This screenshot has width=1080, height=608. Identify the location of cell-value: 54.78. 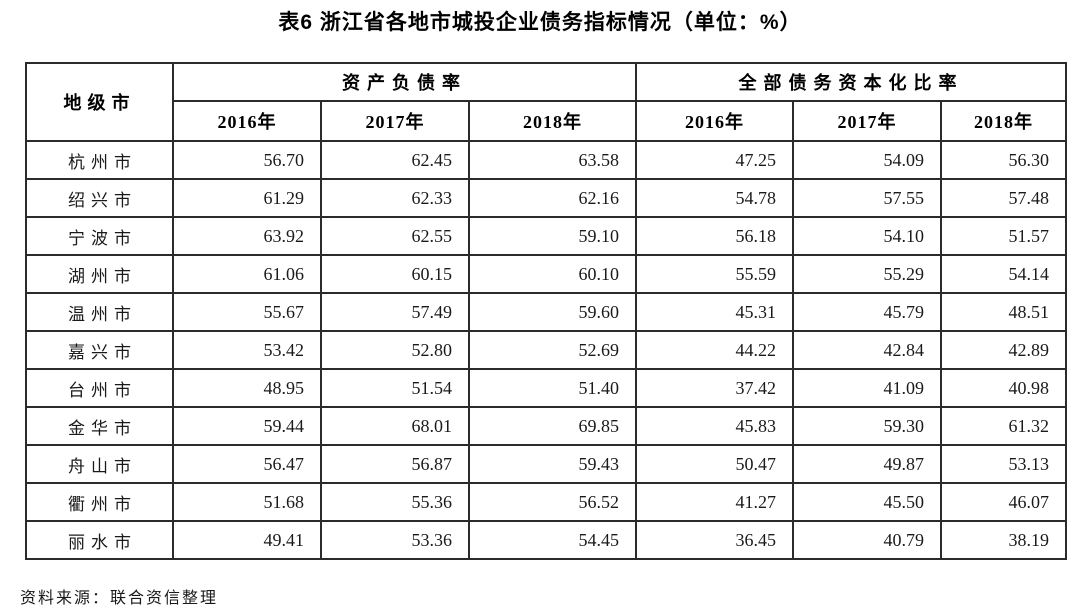
(714, 198).